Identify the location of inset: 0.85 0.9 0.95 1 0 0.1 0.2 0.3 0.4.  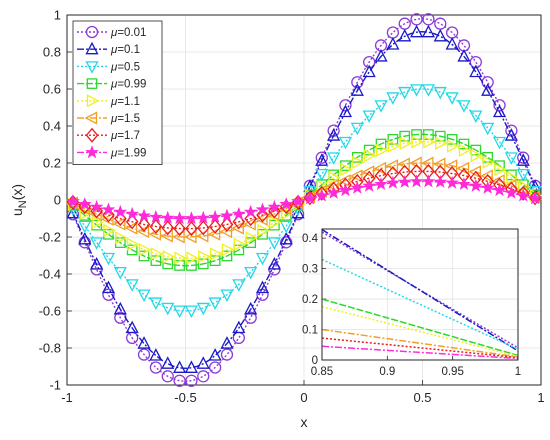
(411, 303).